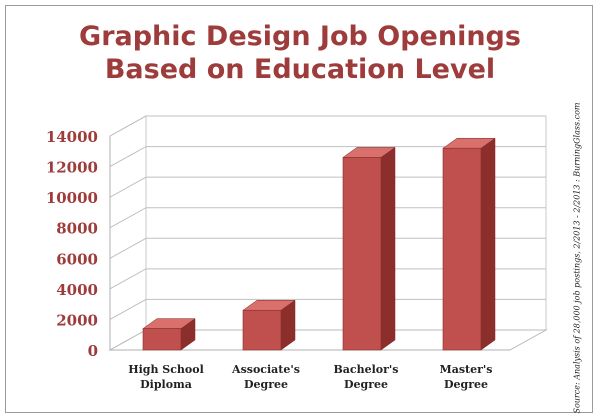  What do you see at coordinates (72, 168) in the screenshot?
I see `y-tick-label: 12000` at bounding box center [72, 168].